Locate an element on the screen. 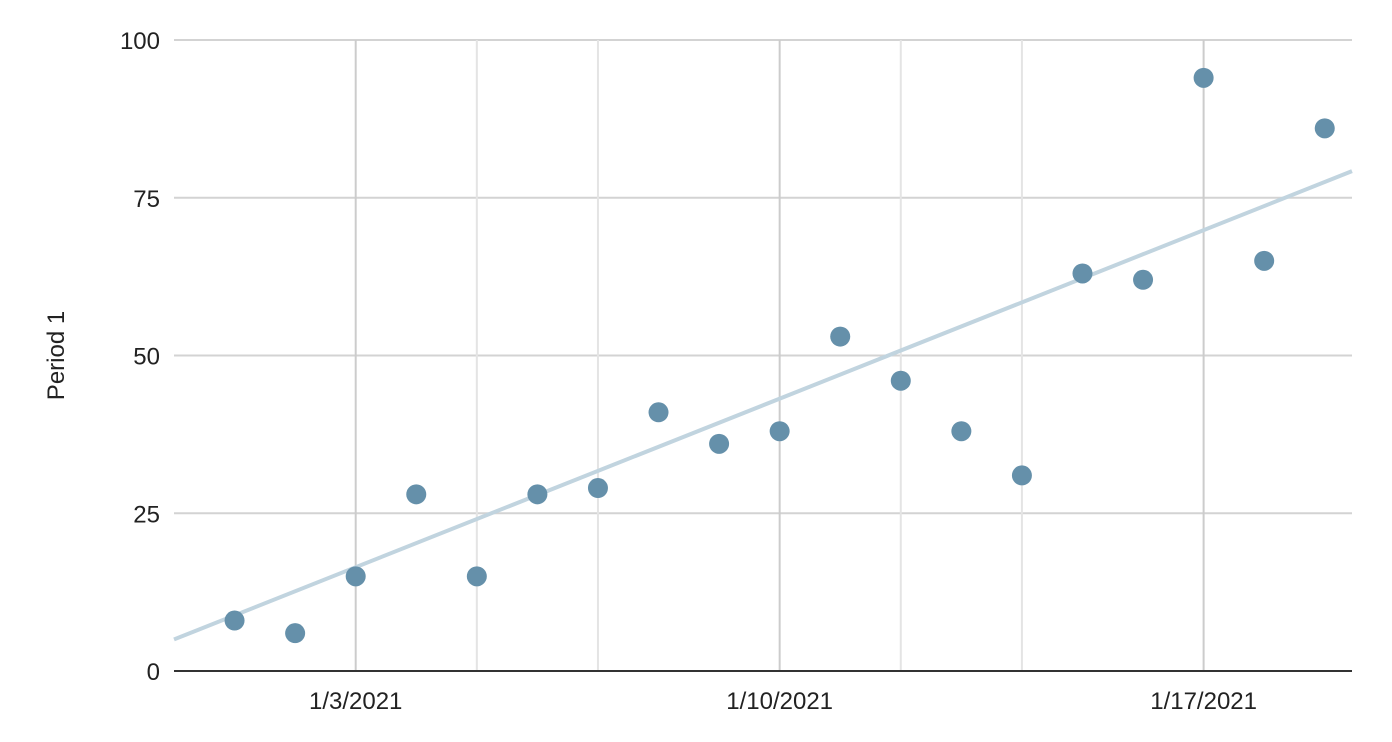 The height and width of the screenshot is (742, 1392). y-tick-label: 100 is located at coordinates (140, 41).